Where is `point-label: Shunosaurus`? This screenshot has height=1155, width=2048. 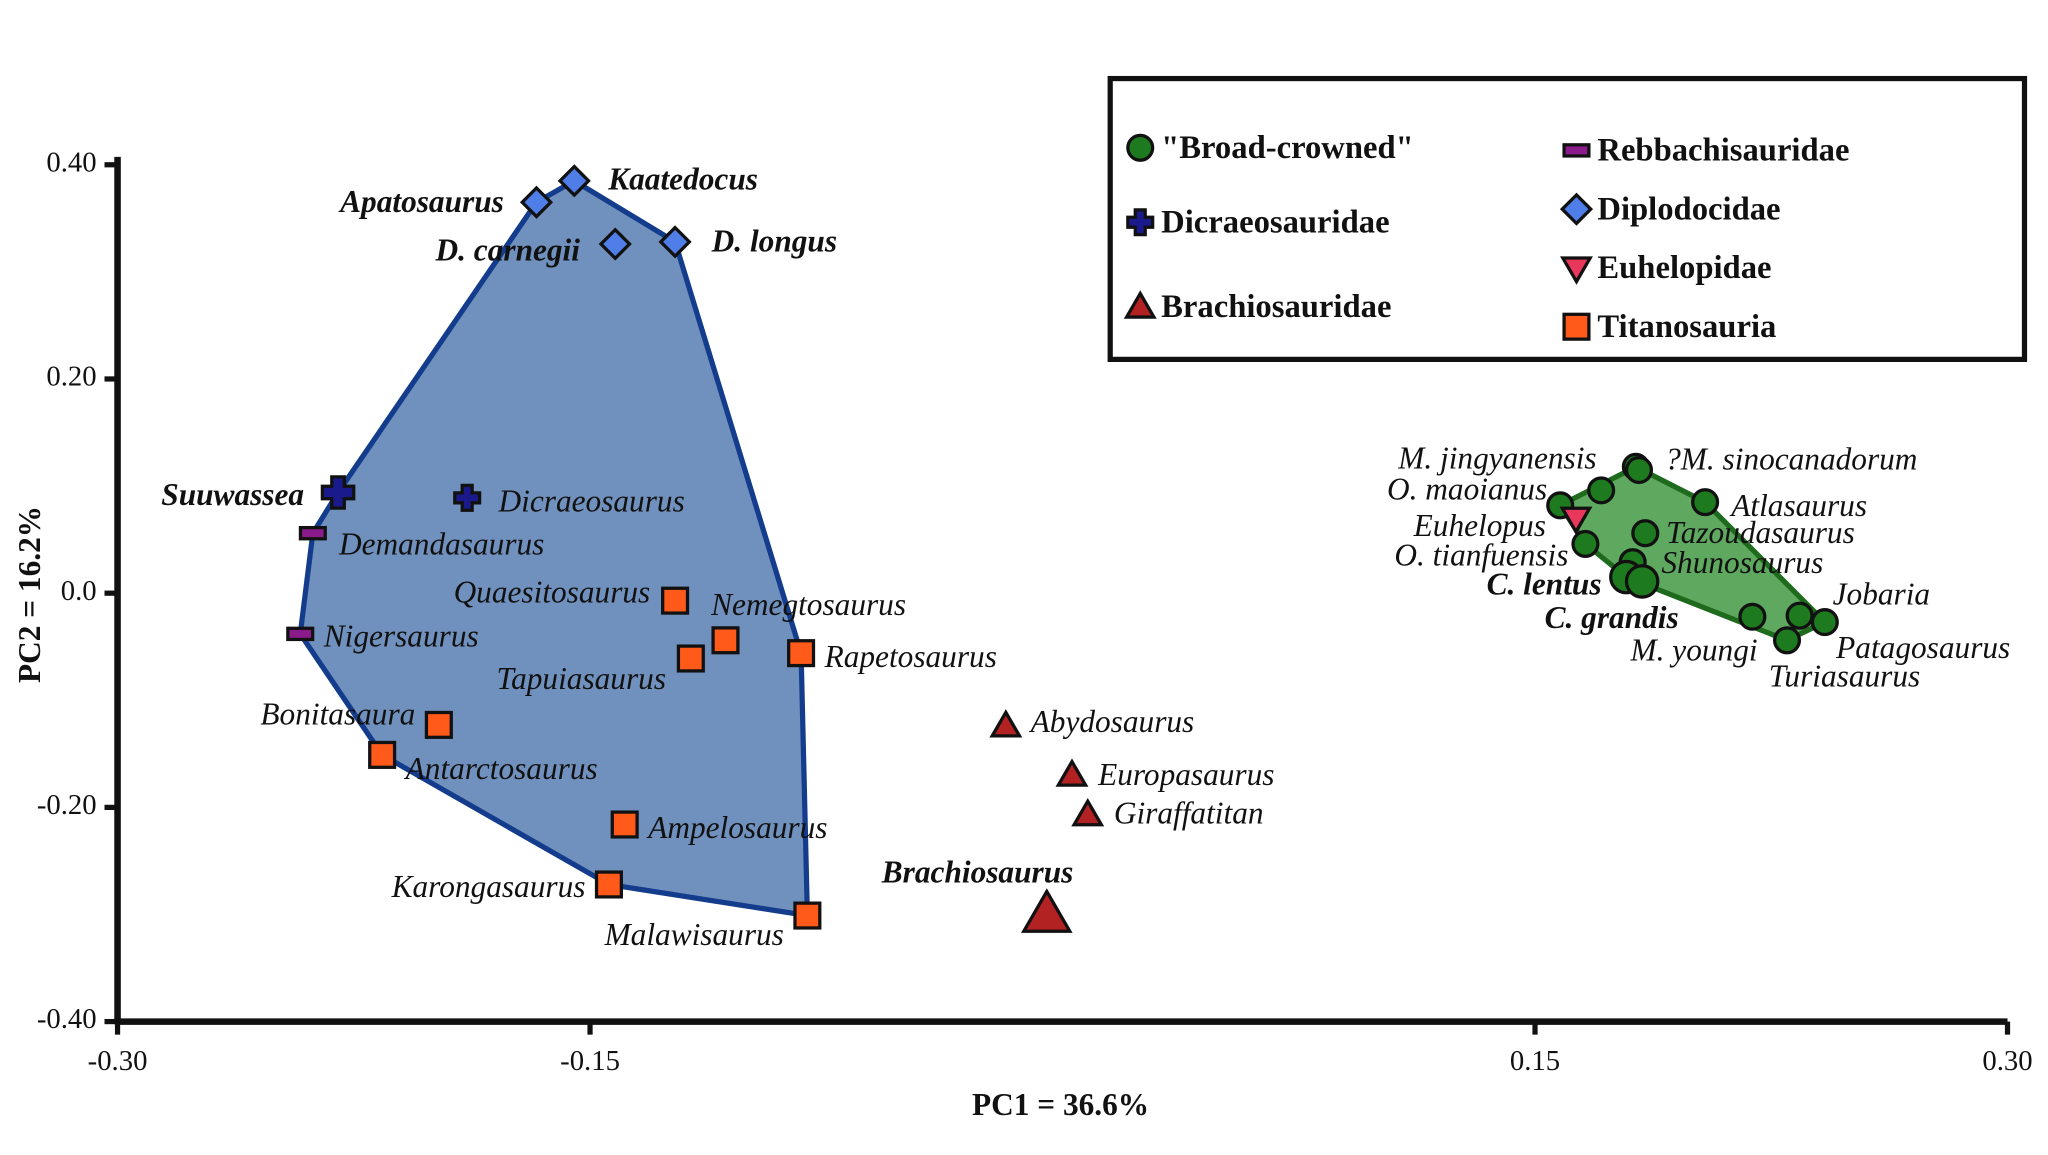
point-label: Shunosaurus is located at coordinates (1742, 562).